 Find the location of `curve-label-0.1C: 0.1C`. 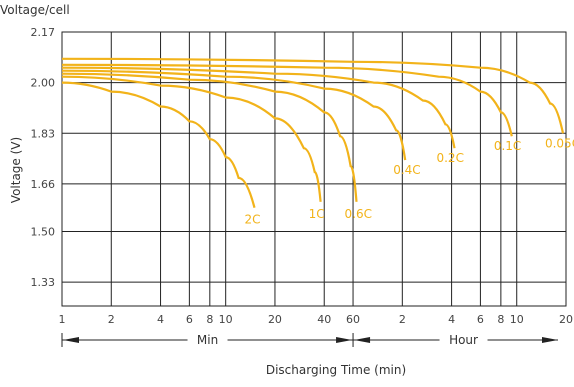

curve-label-0.1C: 0.1C is located at coordinates (507, 146).